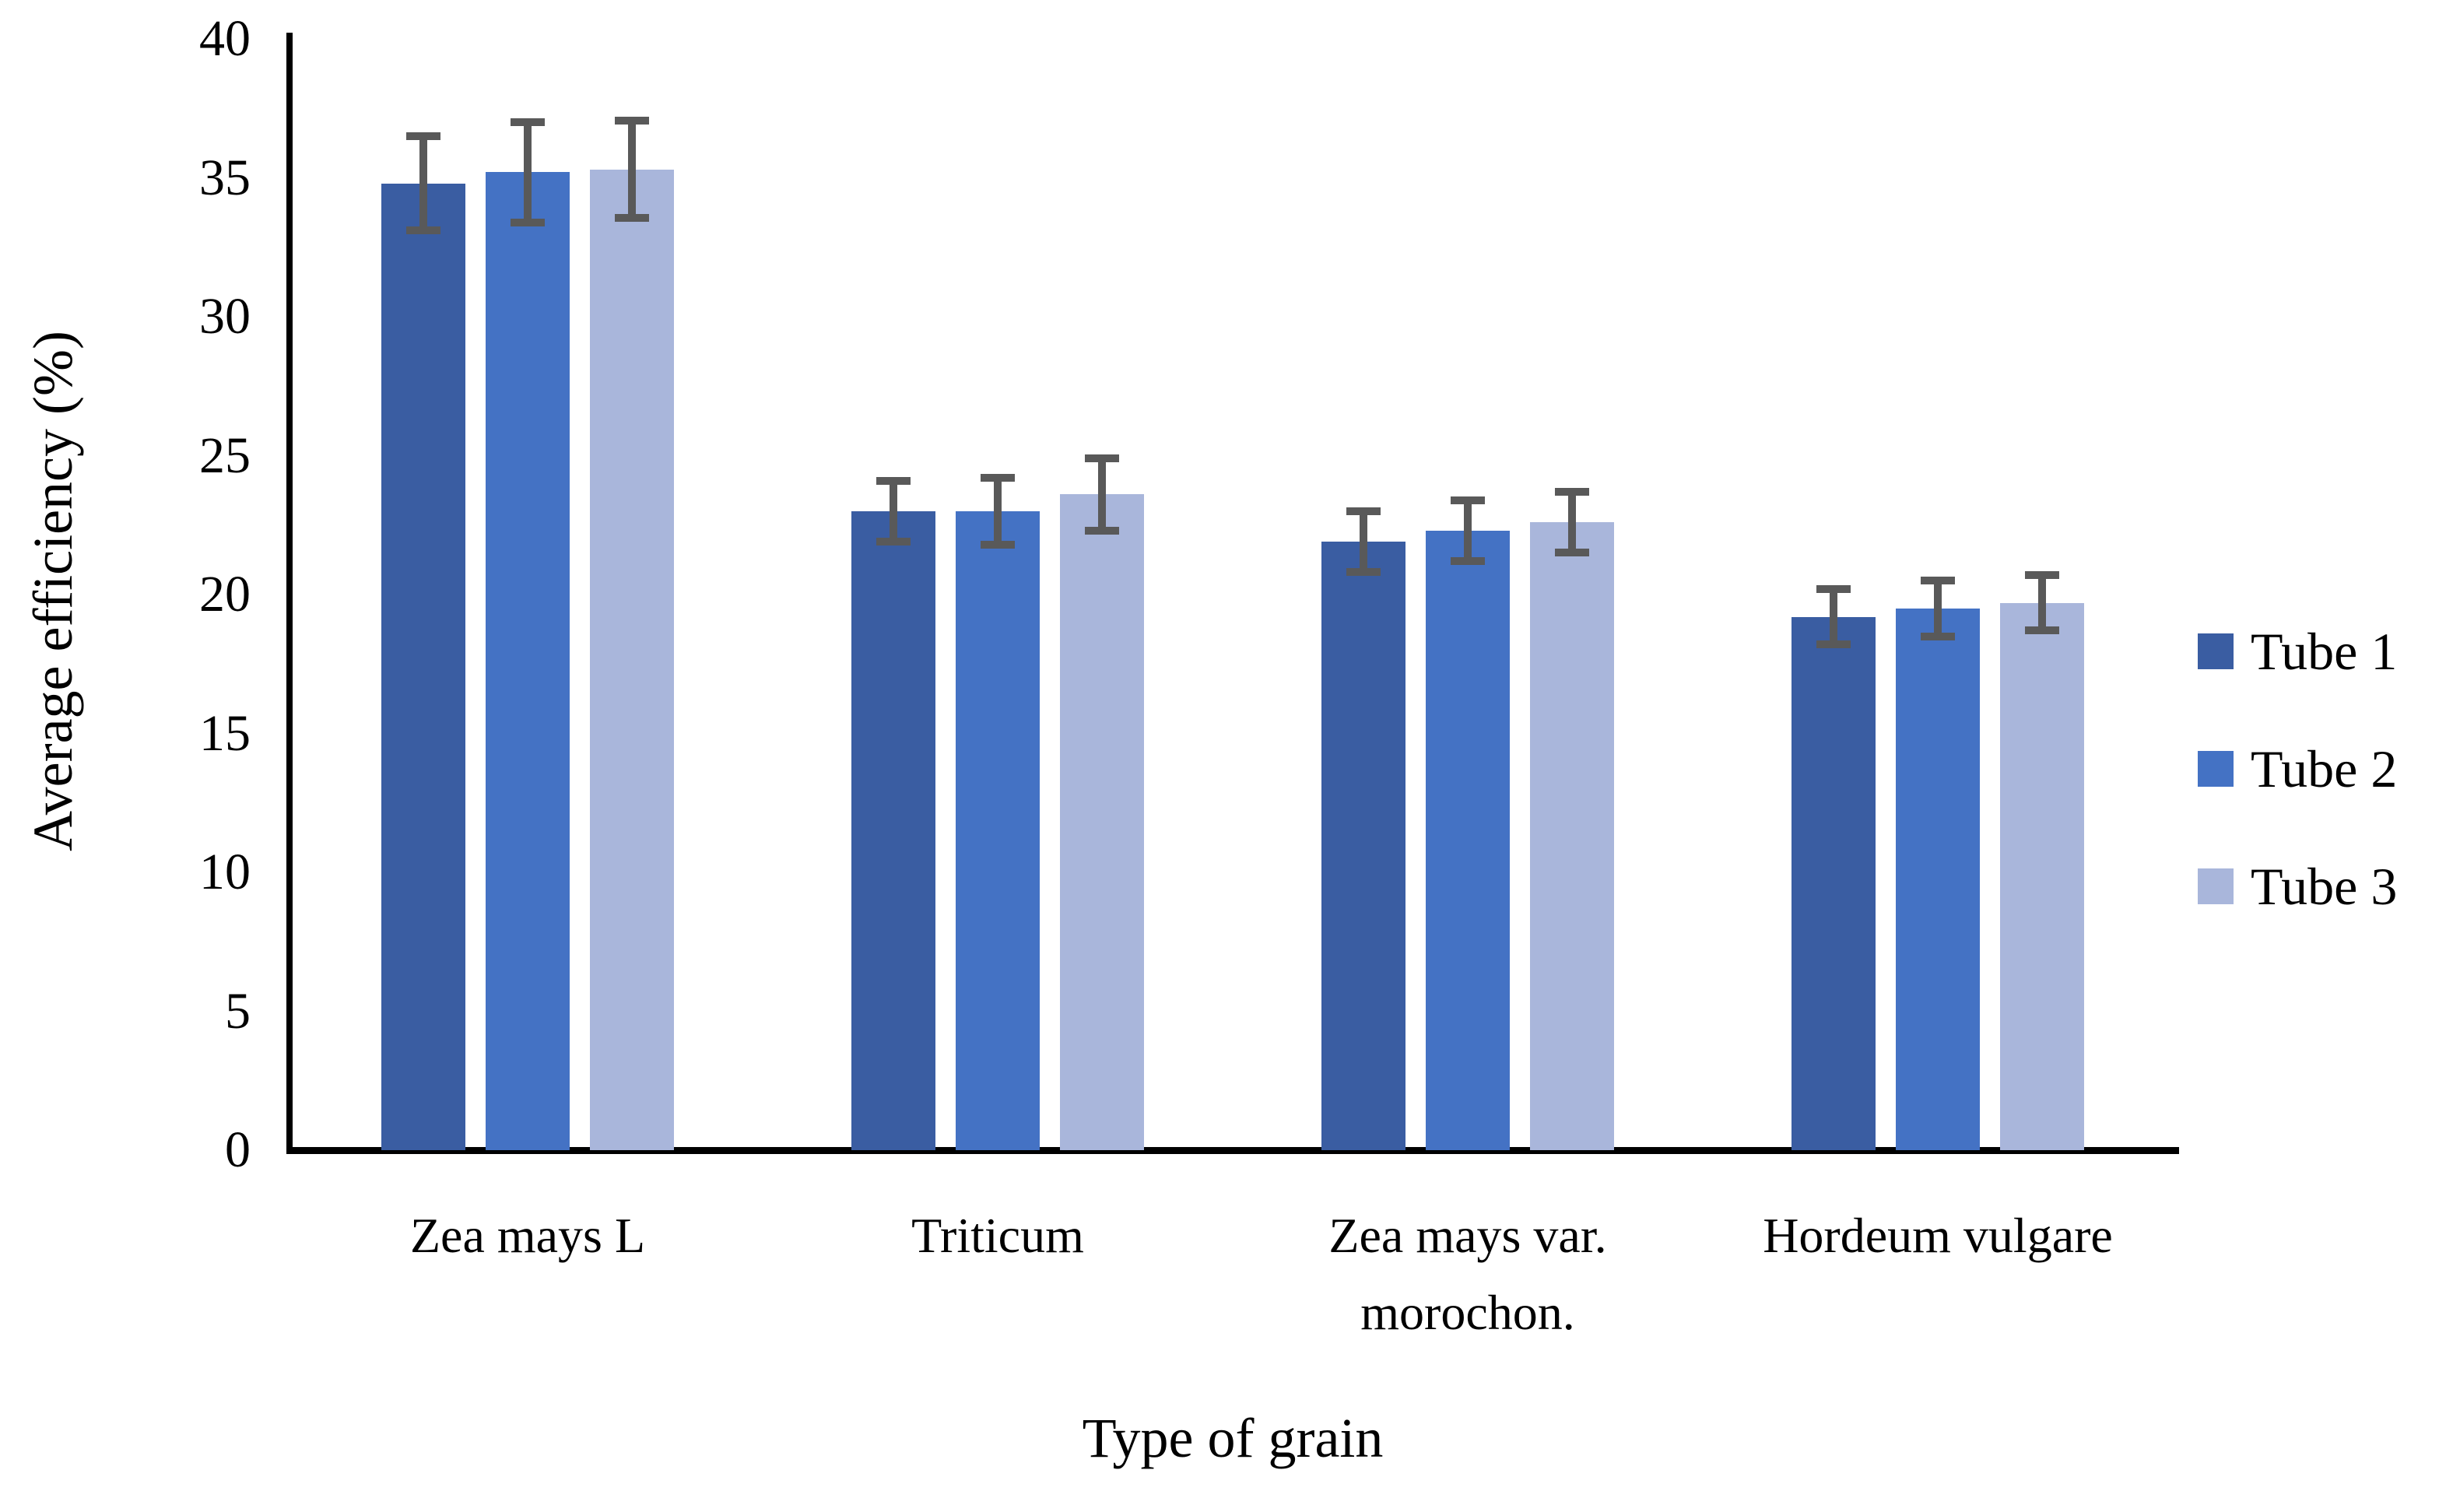 The height and width of the screenshot is (1512, 2453). I want to click on bar-tube1-cat4, so click(1833, 883).